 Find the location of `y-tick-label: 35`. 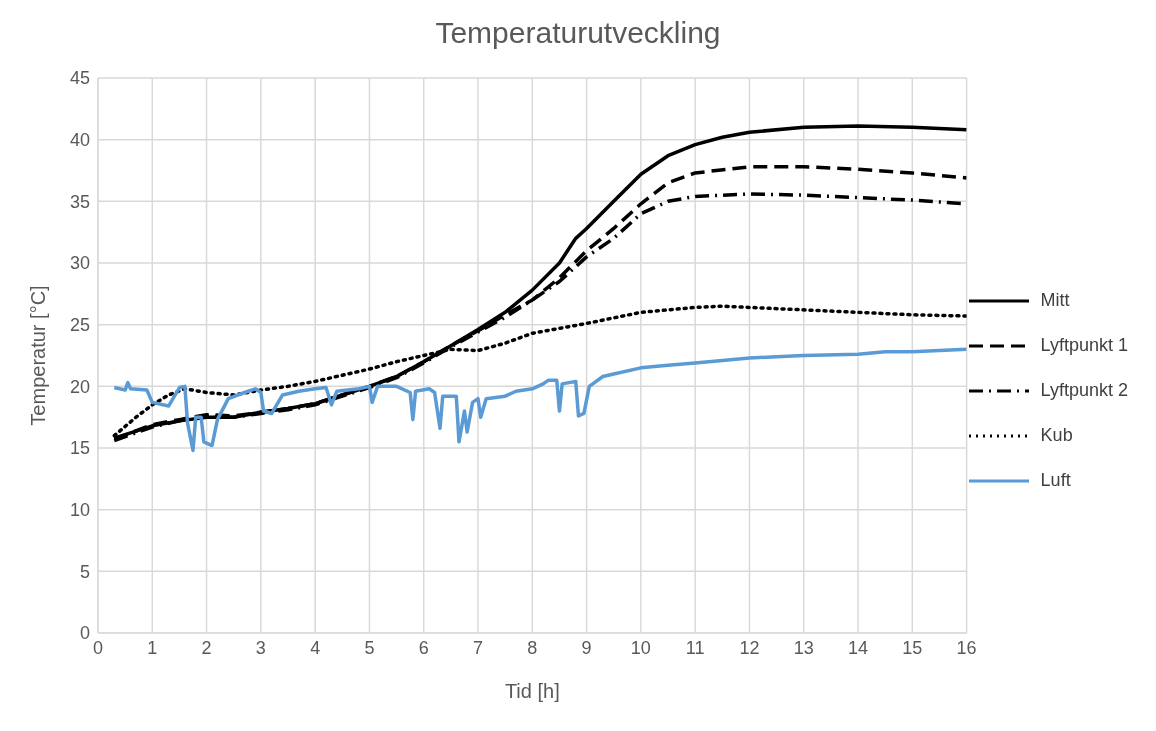

y-tick-label: 35 is located at coordinates (79, 201).